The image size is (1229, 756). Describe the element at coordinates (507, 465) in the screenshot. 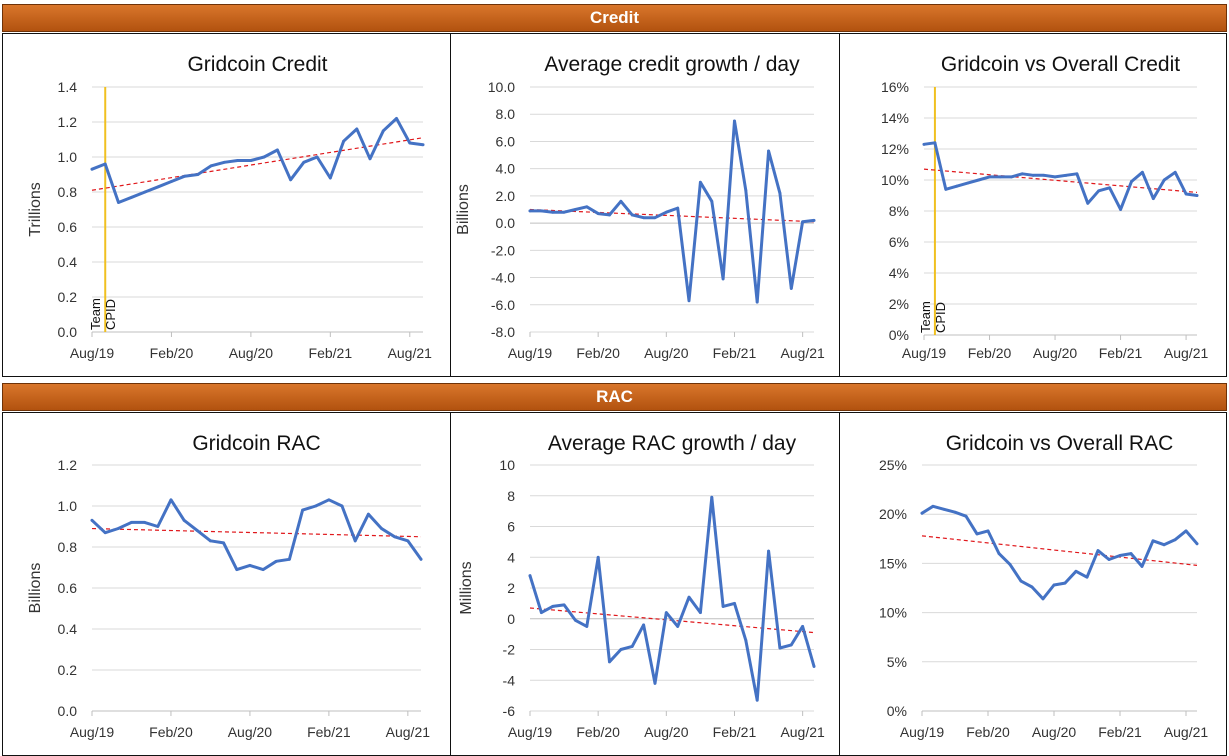

I see `y-tick-label: 10` at that location.